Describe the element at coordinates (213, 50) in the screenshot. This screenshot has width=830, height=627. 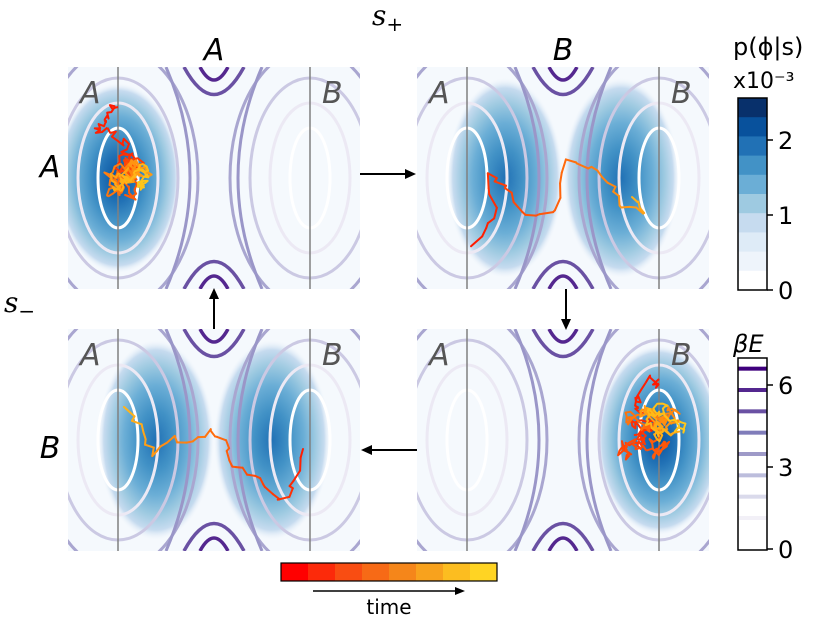
I see `column-header-A: A` at that location.